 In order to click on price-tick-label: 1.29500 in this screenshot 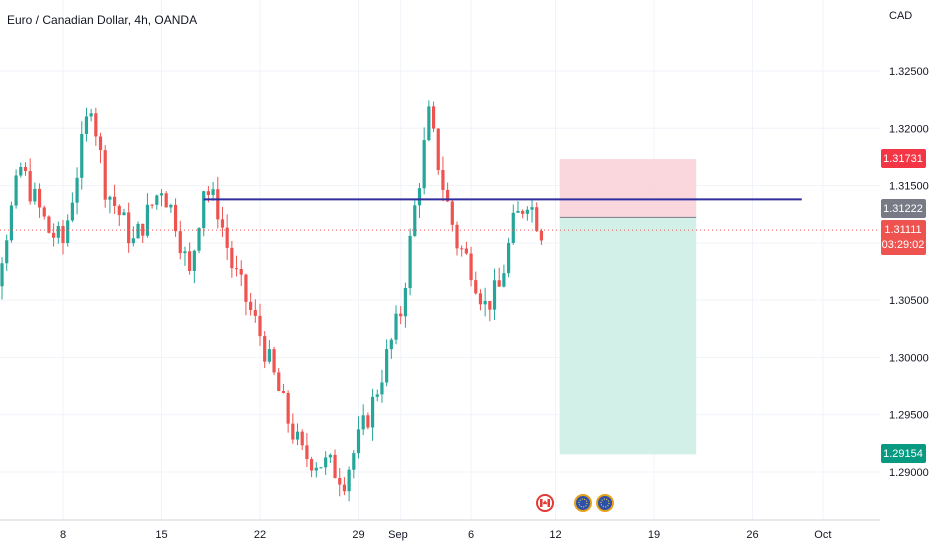, I will do `click(909, 416)`.